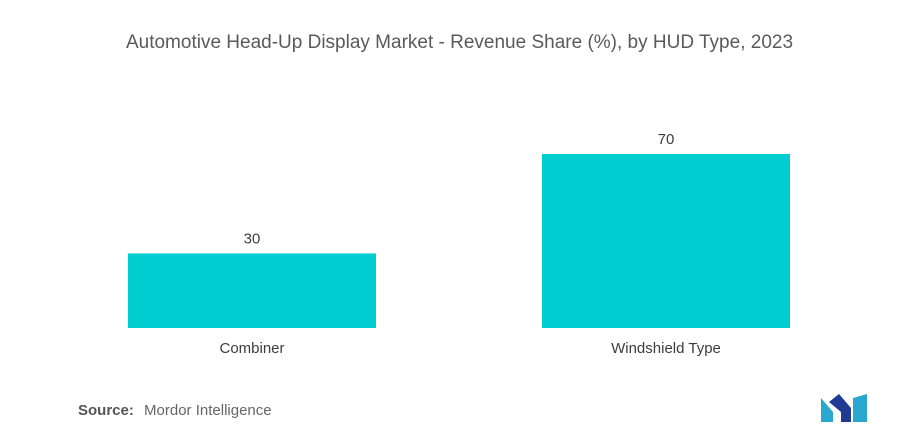 The height and width of the screenshot is (445, 919). What do you see at coordinates (666, 348) in the screenshot?
I see `x-tick-label: Windshield Type` at bounding box center [666, 348].